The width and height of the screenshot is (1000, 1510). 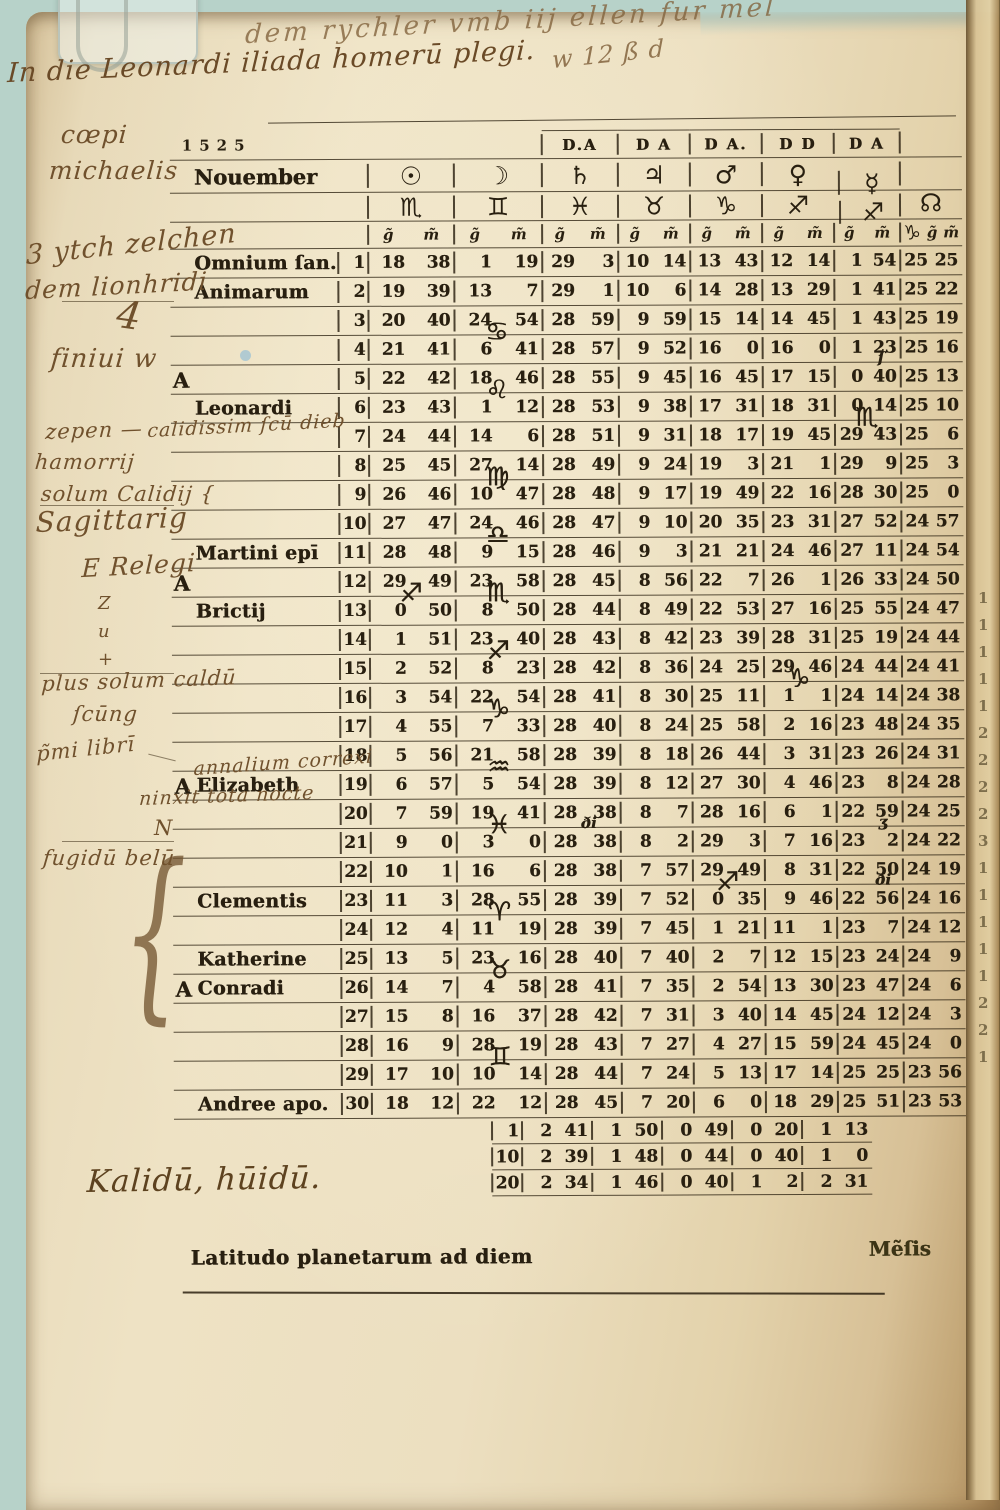 What do you see at coordinates (410, 594) in the screenshot?
I see `sun-ingress-icon: ♐` at bounding box center [410, 594].